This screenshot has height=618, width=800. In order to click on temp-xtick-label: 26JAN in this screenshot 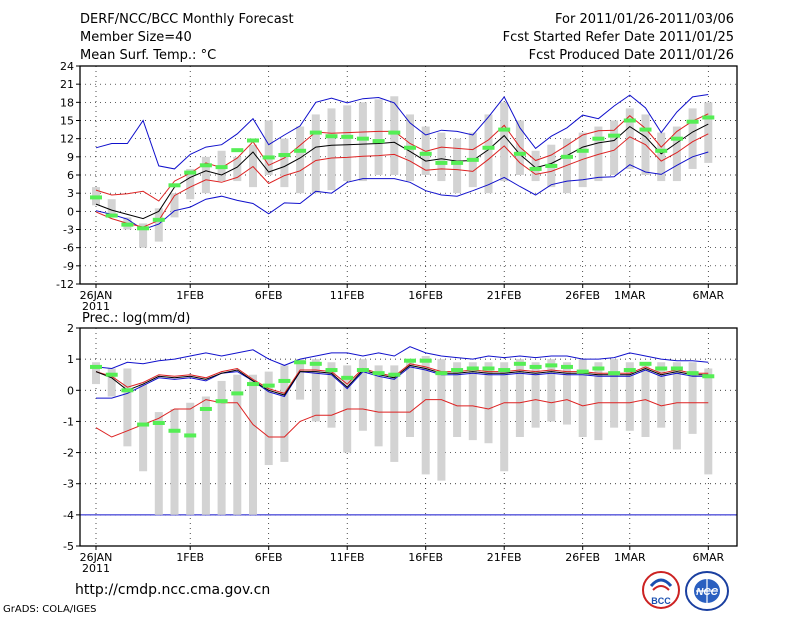, I will do `click(96, 295)`.